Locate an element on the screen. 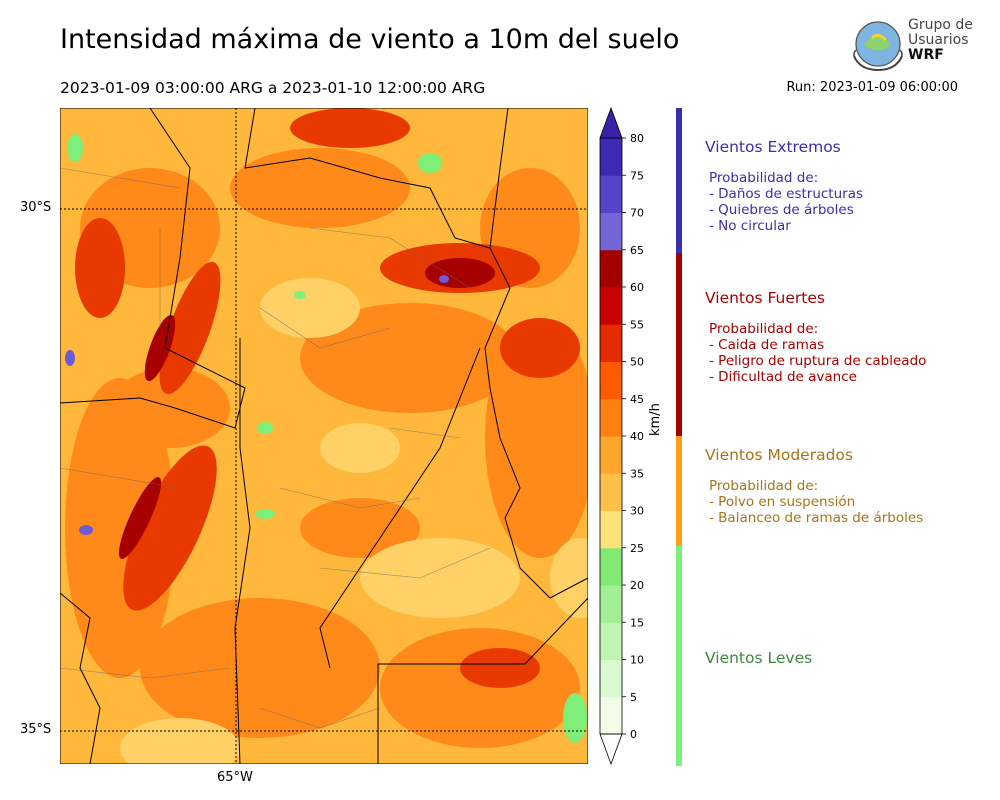 The image size is (1000, 800). colorbar: 0 5 10 15 20 25 30 35 40 45 50 55 60 65 70 75 80 is located at coordinates (621, 436).